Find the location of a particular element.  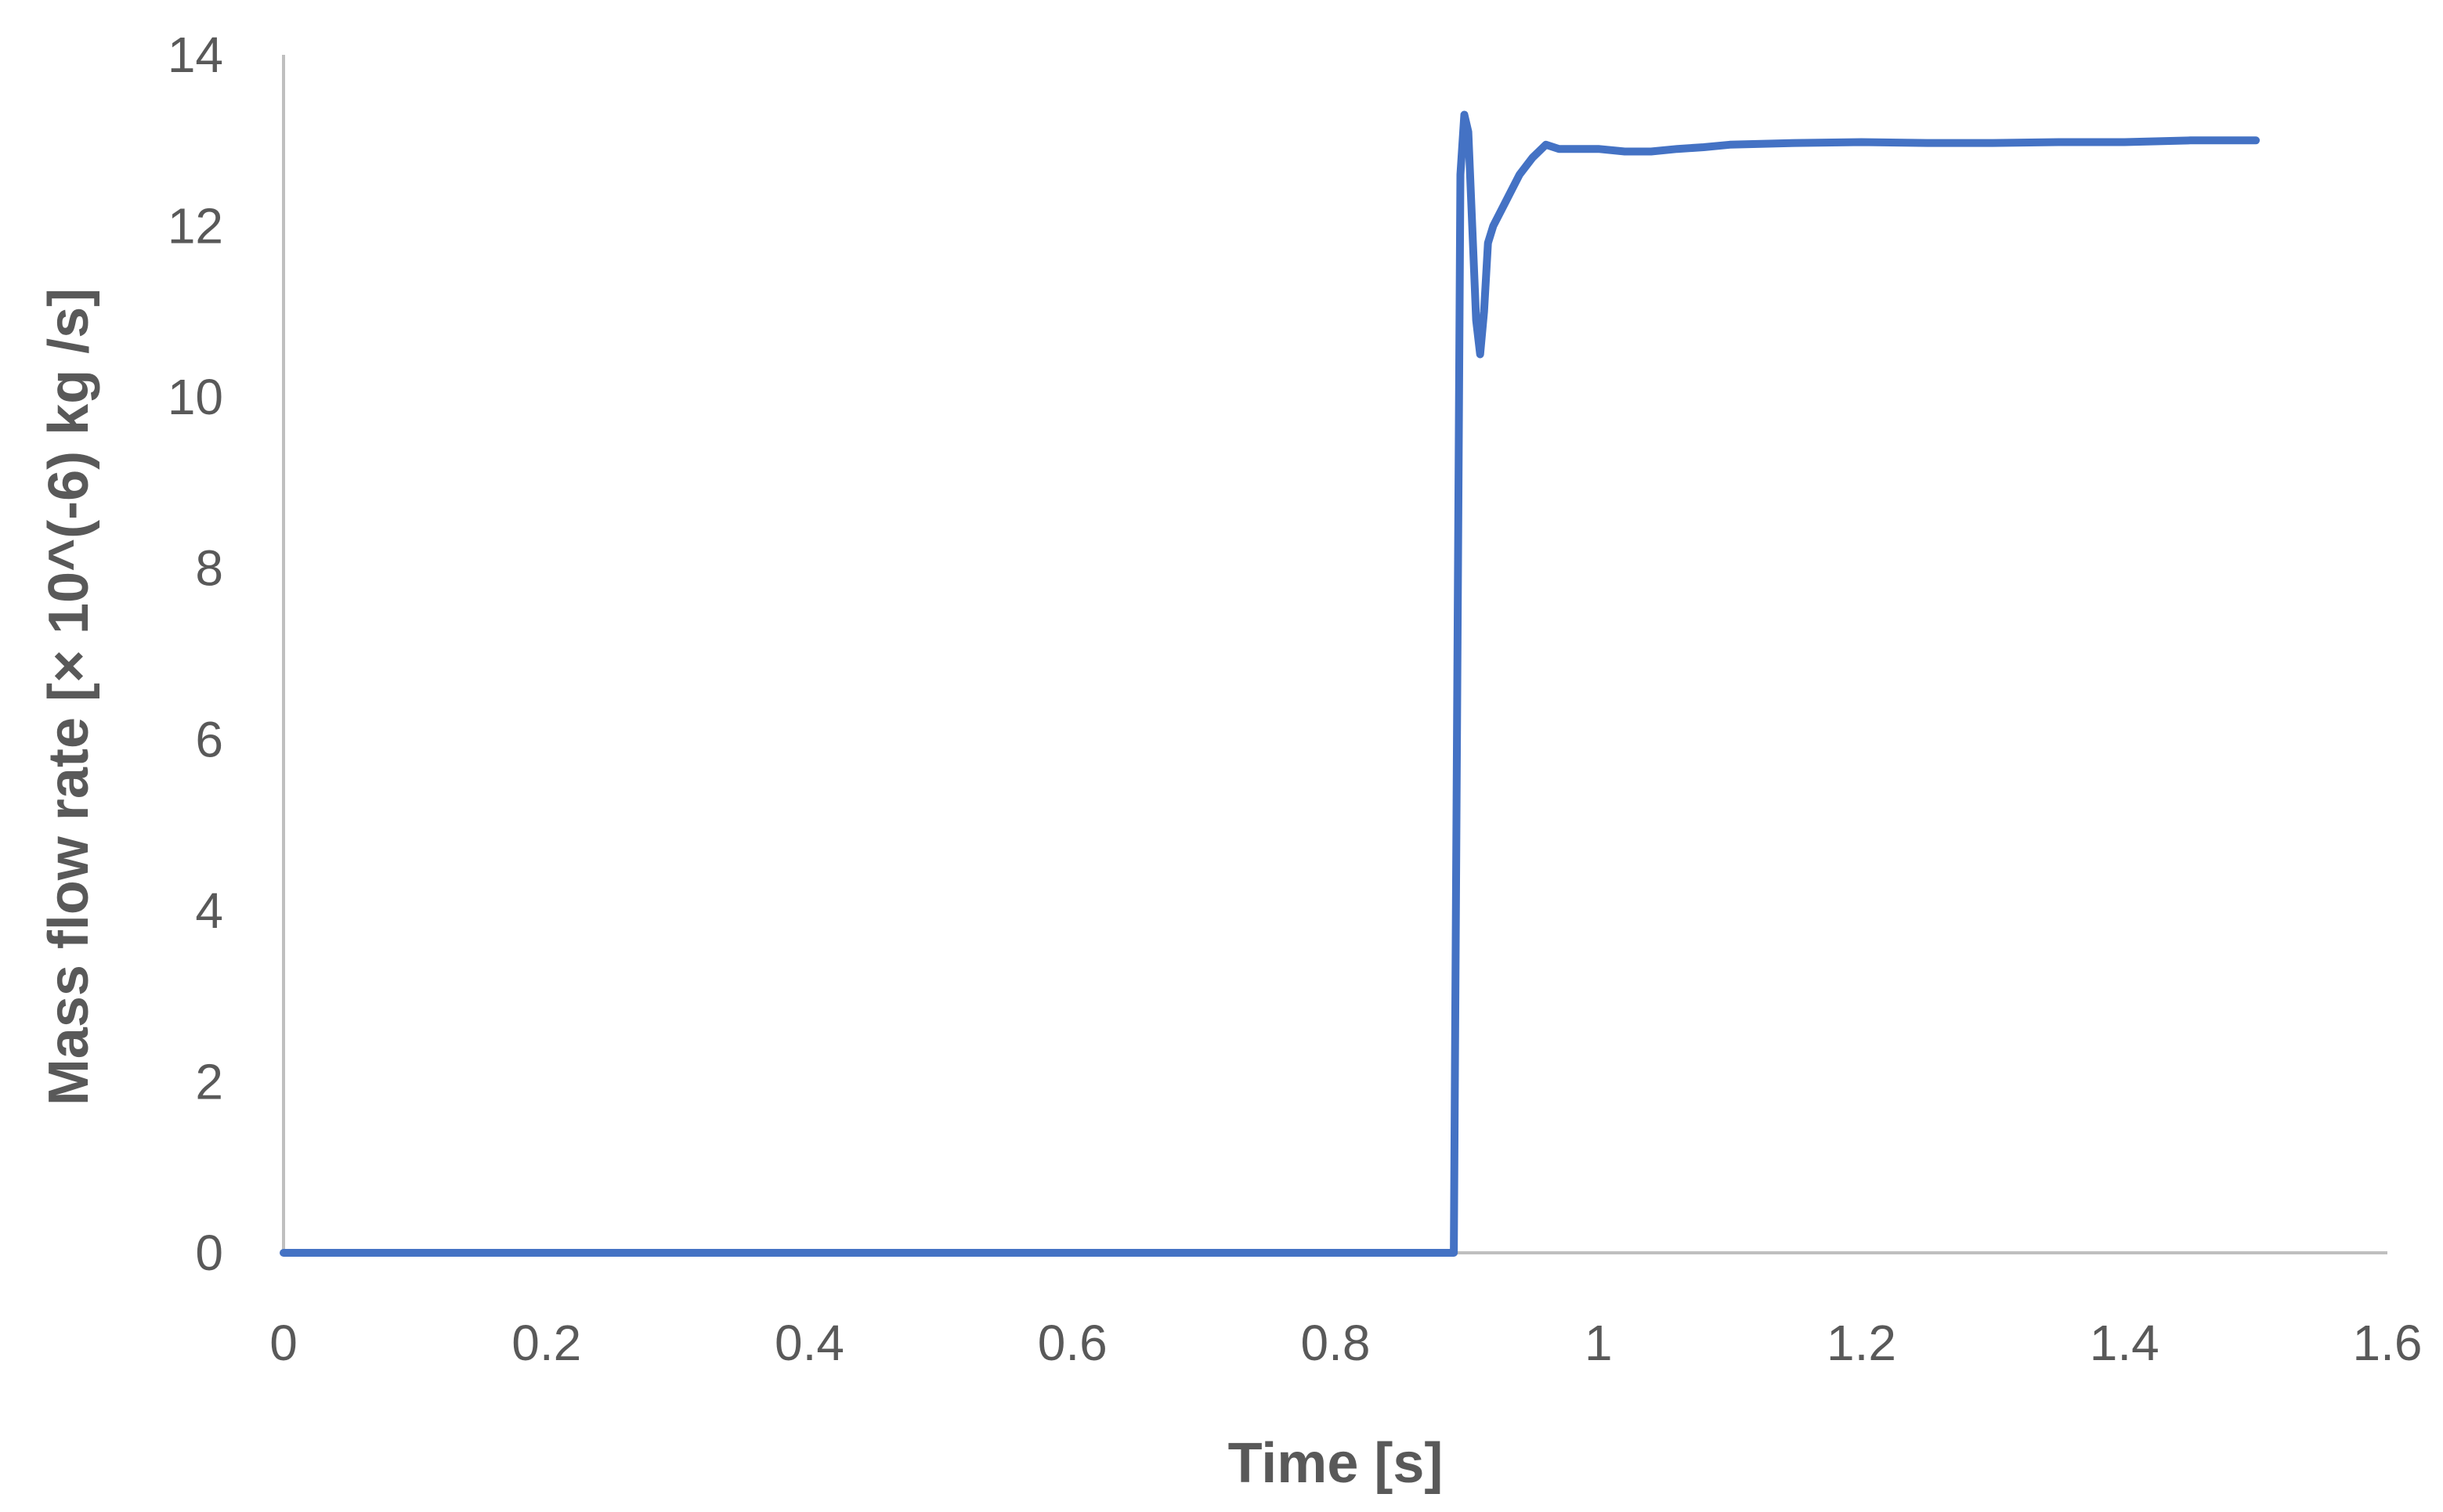

y-tick-label: 10 is located at coordinates (195, 397).